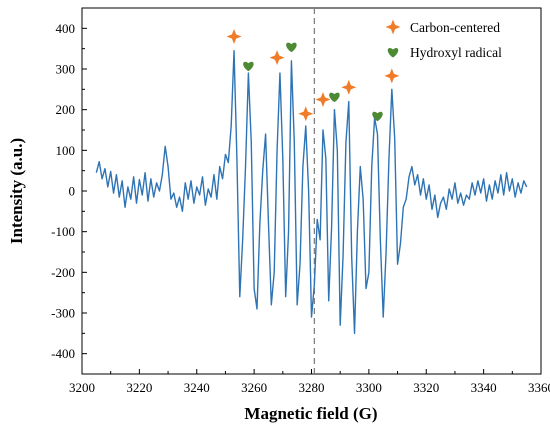  Describe the element at coordinates (197, 387) in the screenshot. I see `x-tick-label: 3240` at that location.